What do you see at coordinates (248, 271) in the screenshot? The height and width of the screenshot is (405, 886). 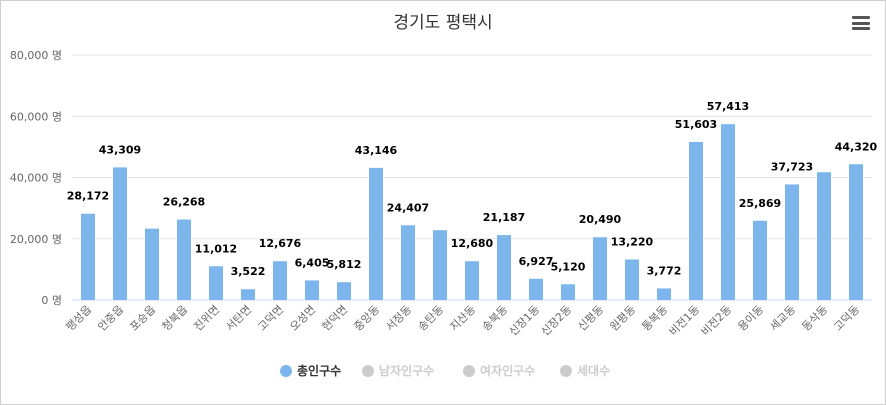 I see `data-label: 3,522` at bounding box center [248, 271].